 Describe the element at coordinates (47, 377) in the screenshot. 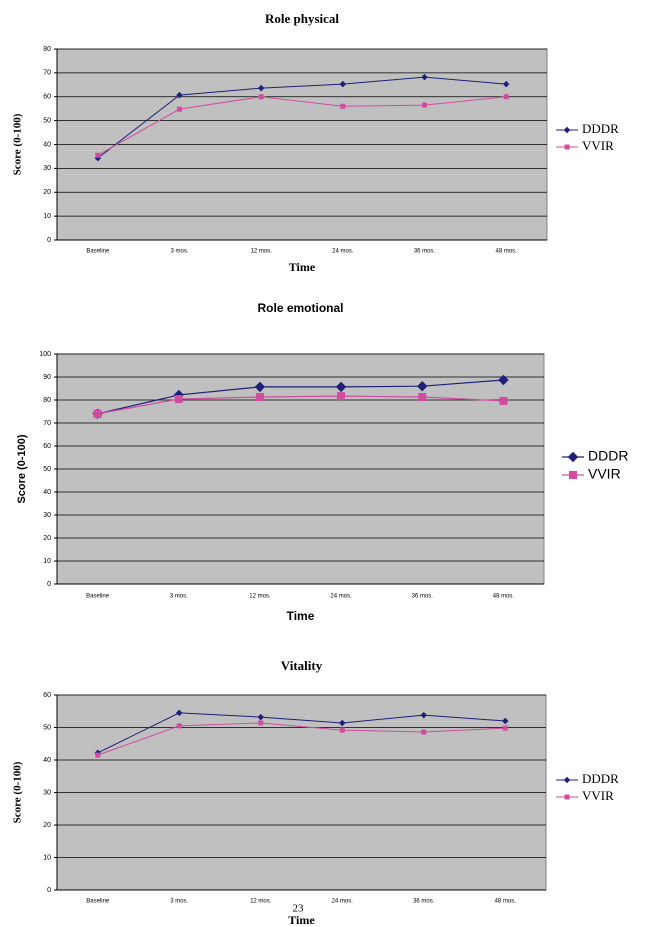

I see `y-tick-label: 90` at that location.